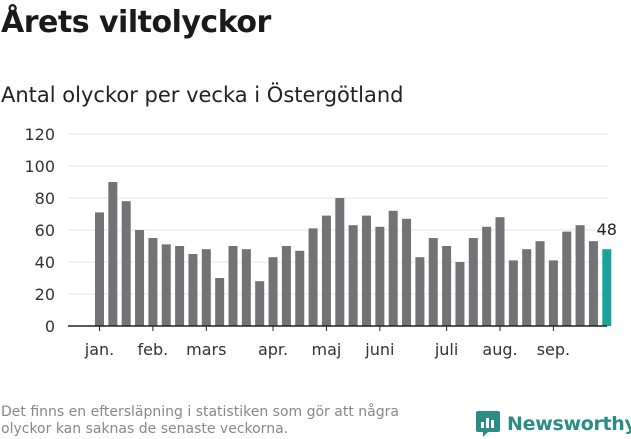  I want to click on y-axis-tick-labels: 0 20 40 60 80 100 120, so click(39, 230).